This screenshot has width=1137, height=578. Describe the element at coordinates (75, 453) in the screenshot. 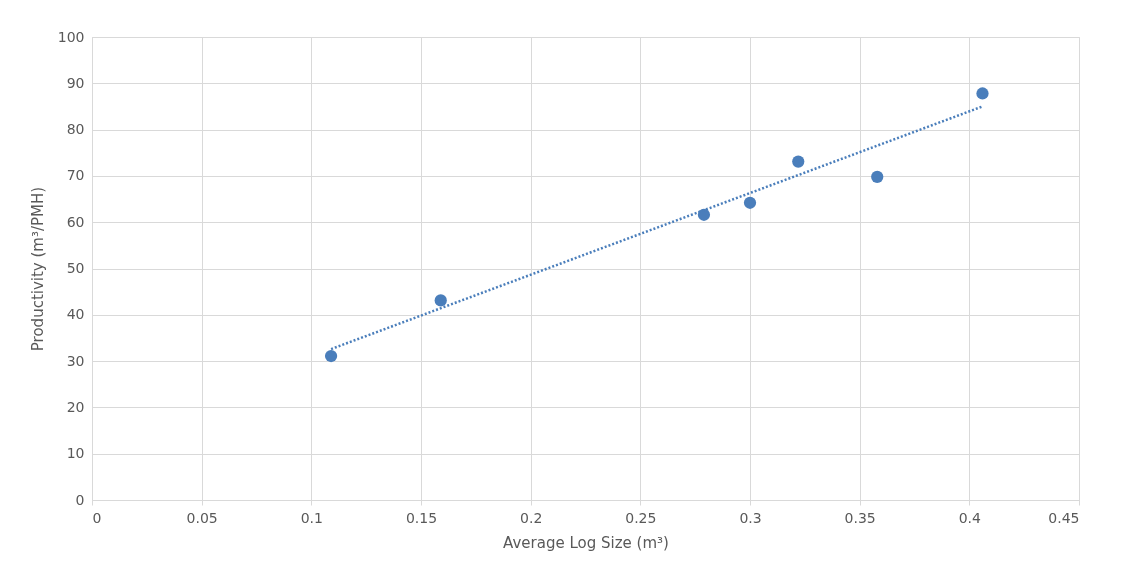

I see `y-tick-label: 10` at that location.